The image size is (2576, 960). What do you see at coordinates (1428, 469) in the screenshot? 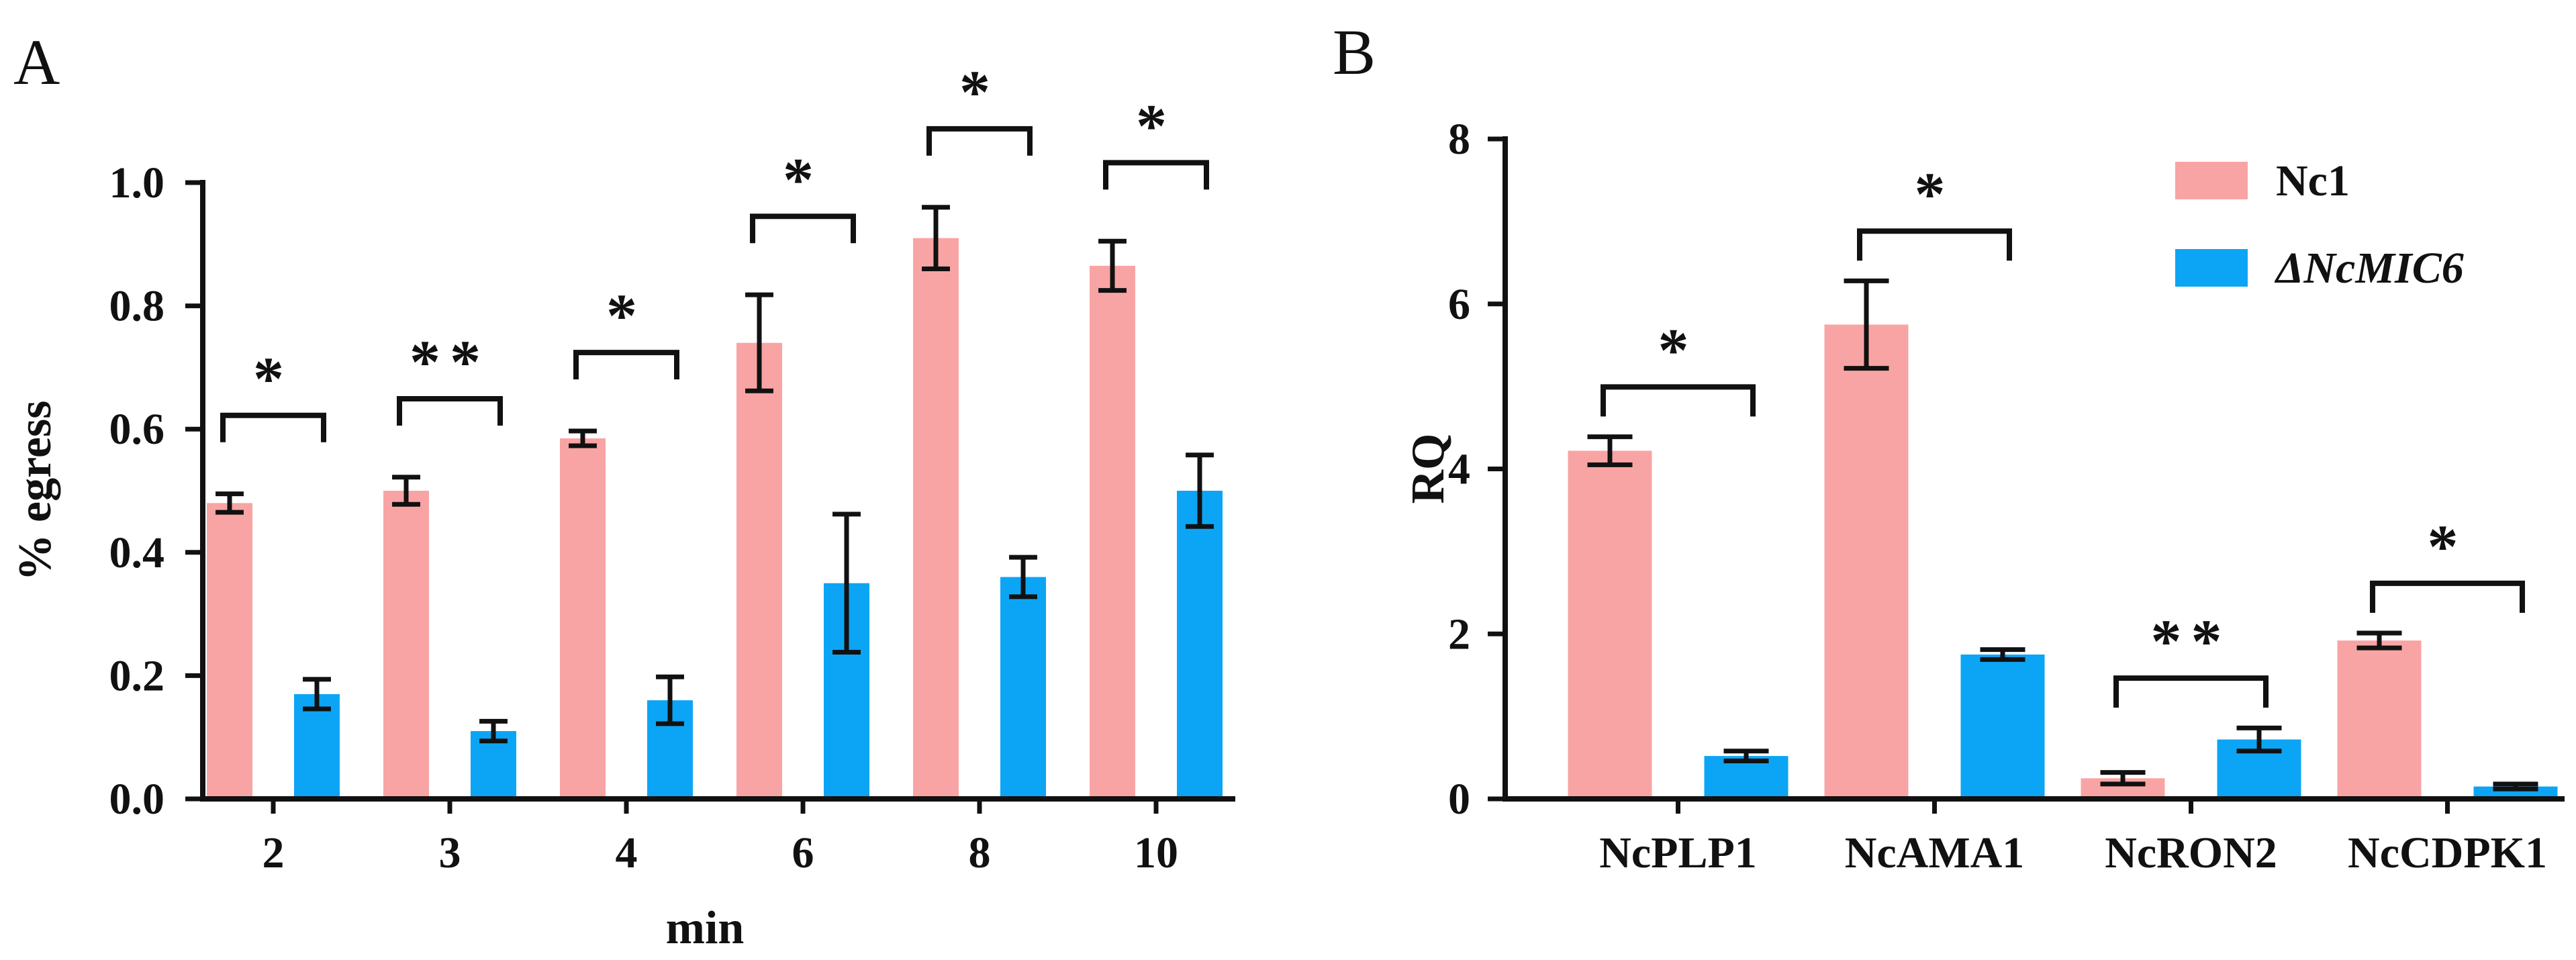
I see `y-axis-title: RQ` at bounding box center [1428, 469].